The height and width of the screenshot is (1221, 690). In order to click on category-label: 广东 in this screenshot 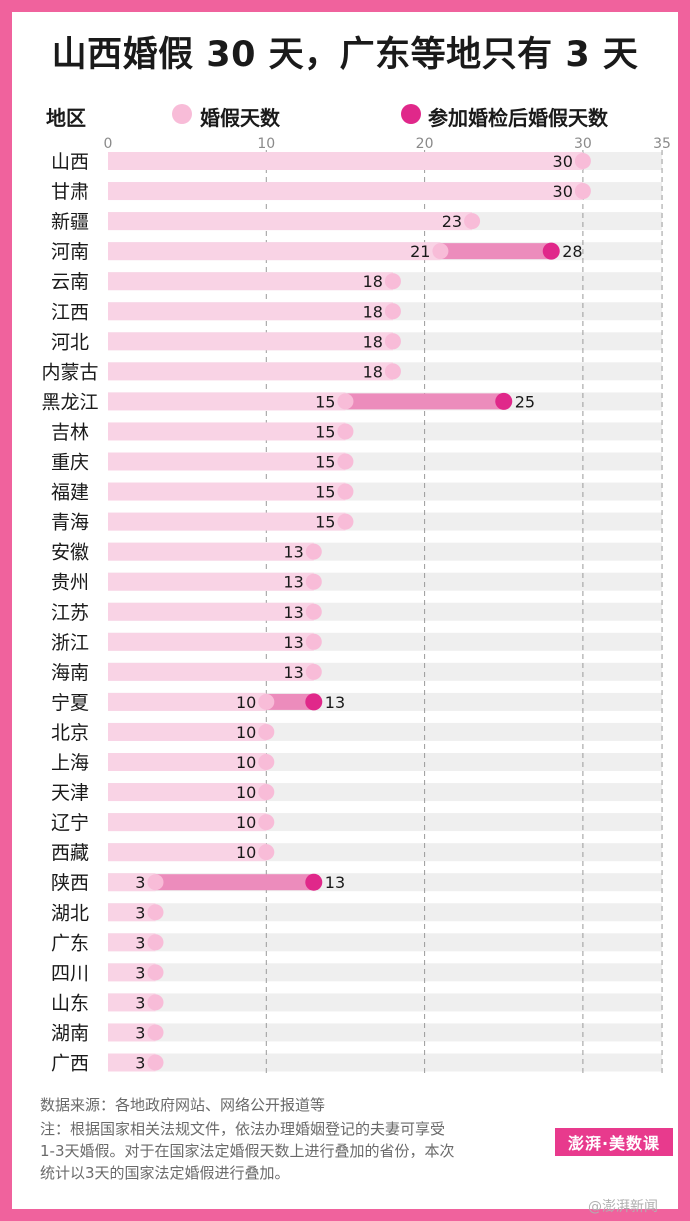, I will do `click(70, 943)`.